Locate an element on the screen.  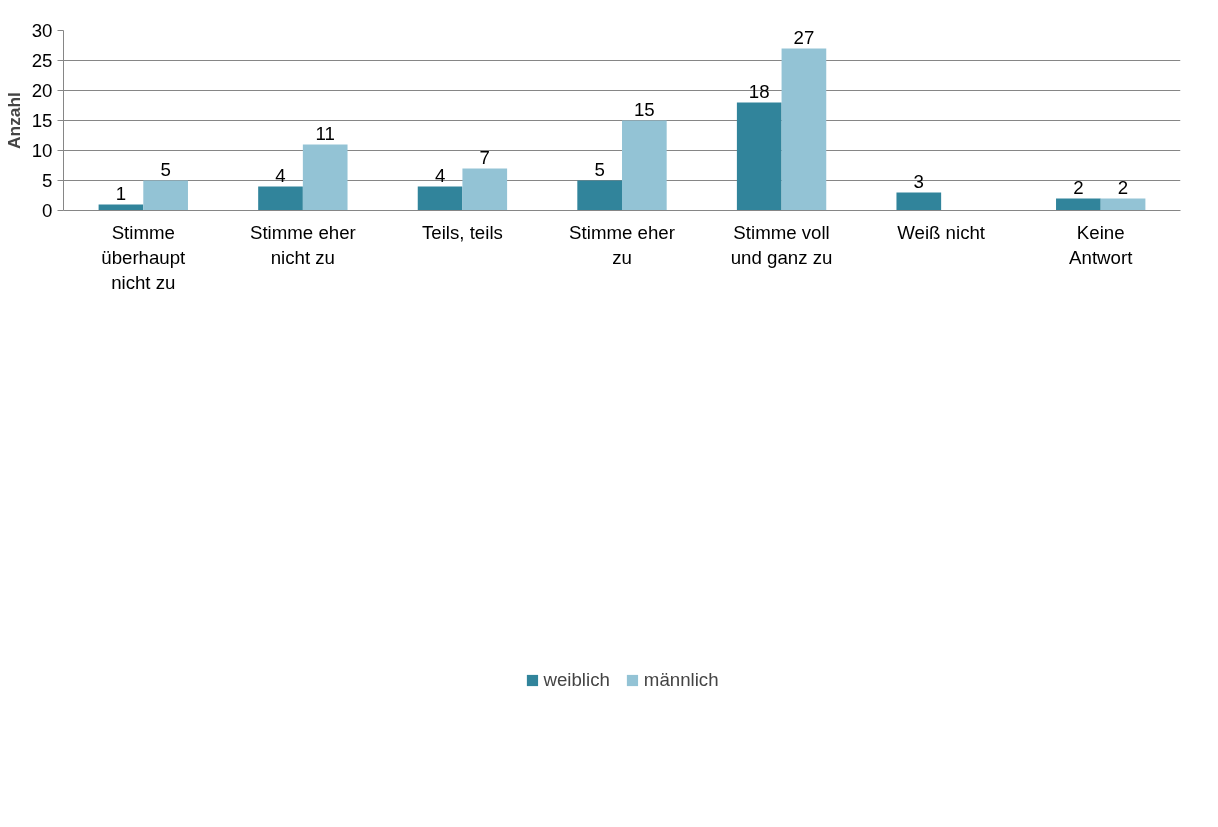
data-label: 27 is located at coordinates (804, 37).